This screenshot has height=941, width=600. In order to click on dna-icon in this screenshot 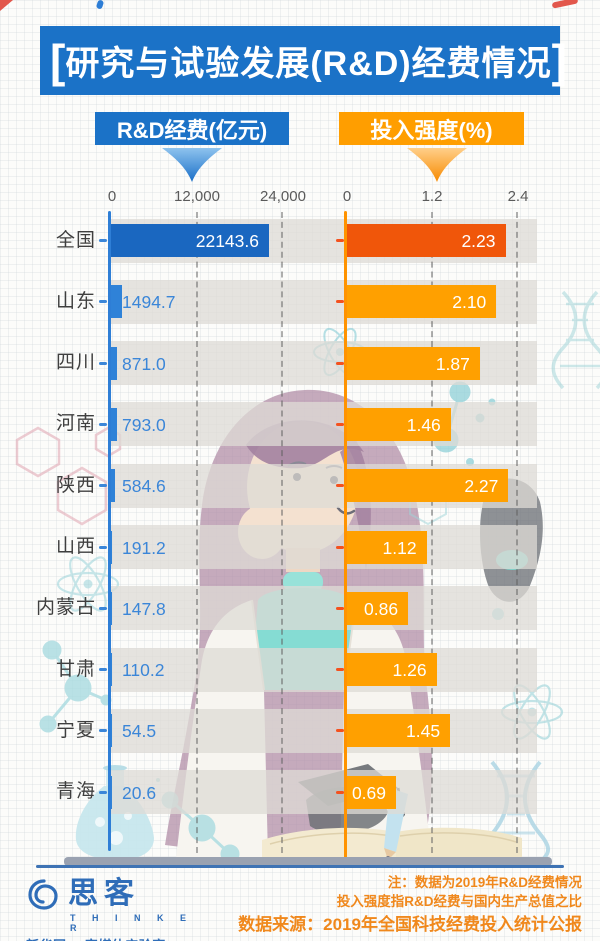, I will do `click(575, 340)`.